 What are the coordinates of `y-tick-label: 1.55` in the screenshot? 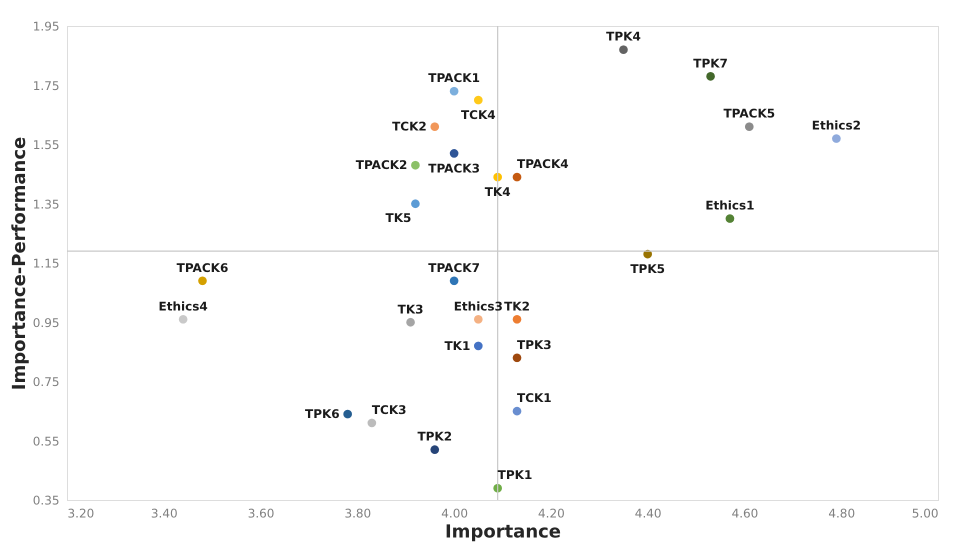 It's located at (46, 145).